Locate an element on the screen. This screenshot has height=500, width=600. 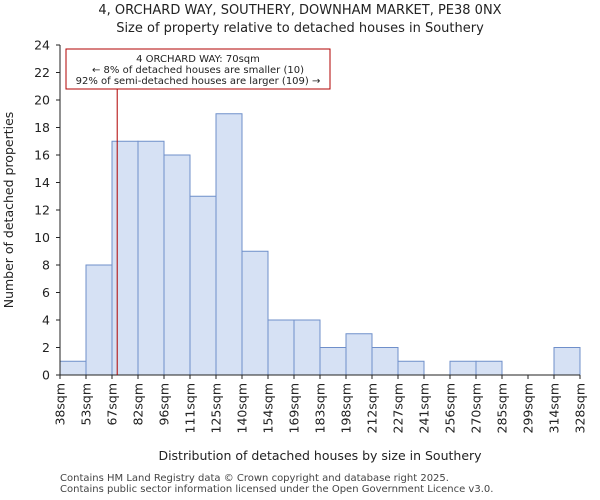
bar-198sqm is located at coordinates (359, 354).